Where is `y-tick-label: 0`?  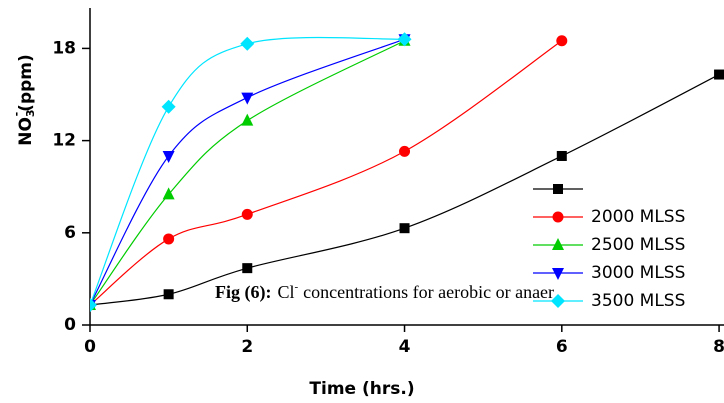 y-tick-label: 0 is located at coordinates (70, 325).